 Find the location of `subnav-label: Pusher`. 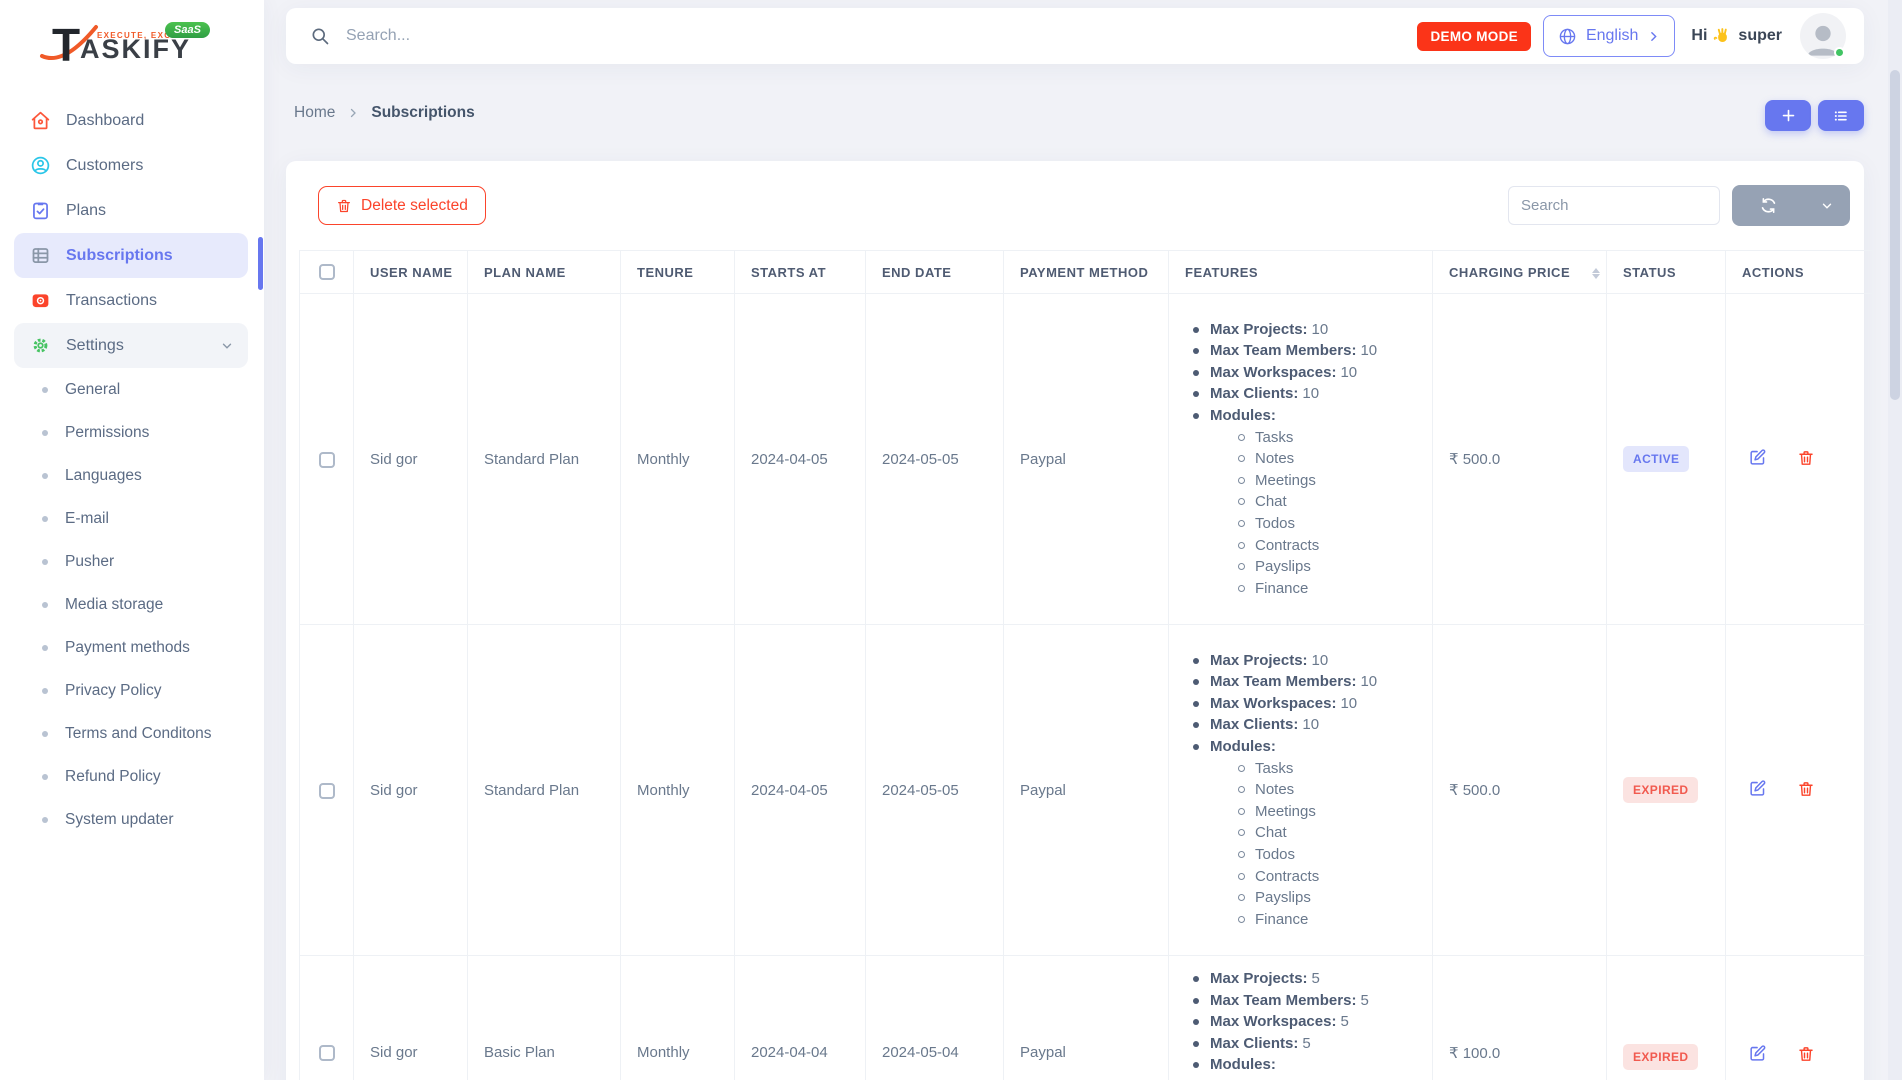

subnav-label: Pusher is located at coordinates (90, 561).